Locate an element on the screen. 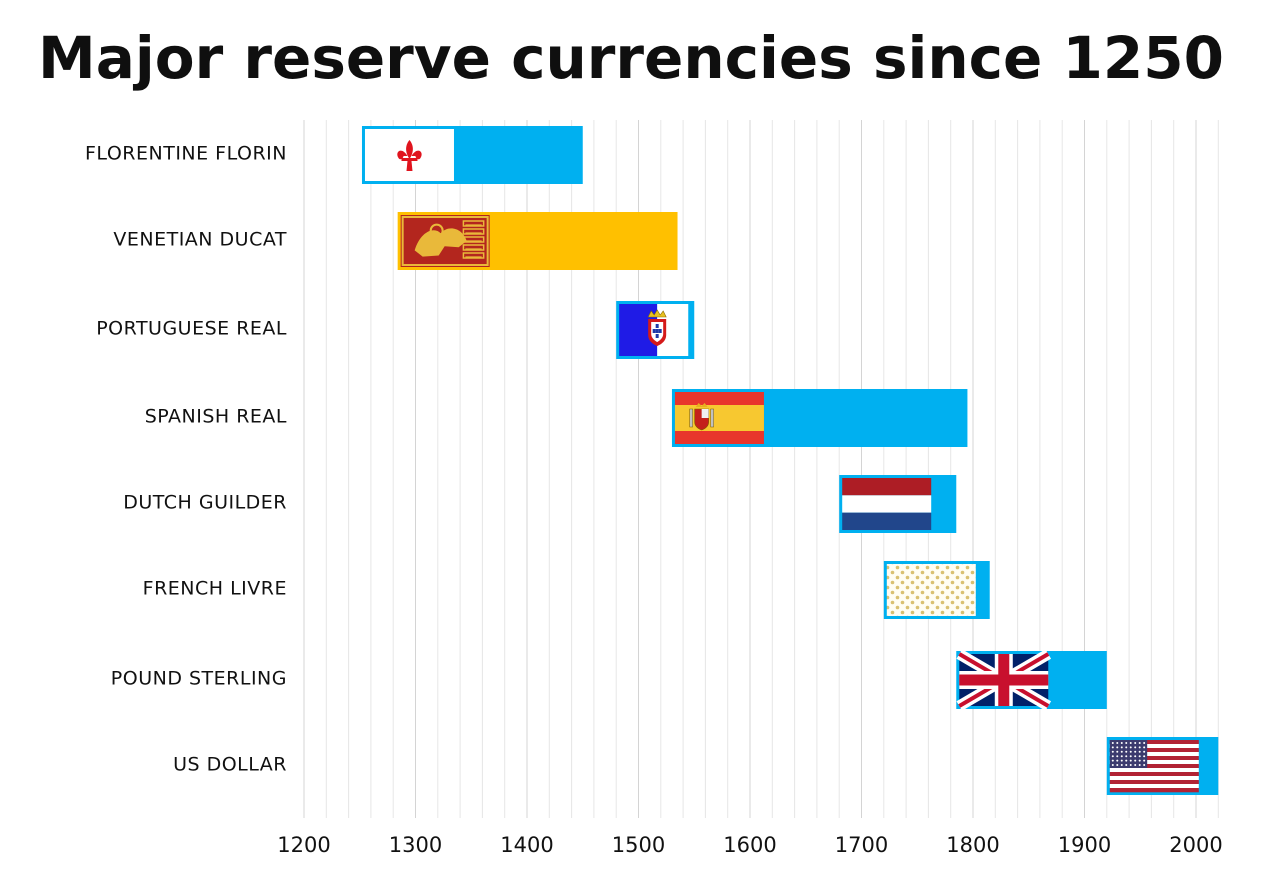  x-tick-label: 1600 is located at coordinates (749, 845).